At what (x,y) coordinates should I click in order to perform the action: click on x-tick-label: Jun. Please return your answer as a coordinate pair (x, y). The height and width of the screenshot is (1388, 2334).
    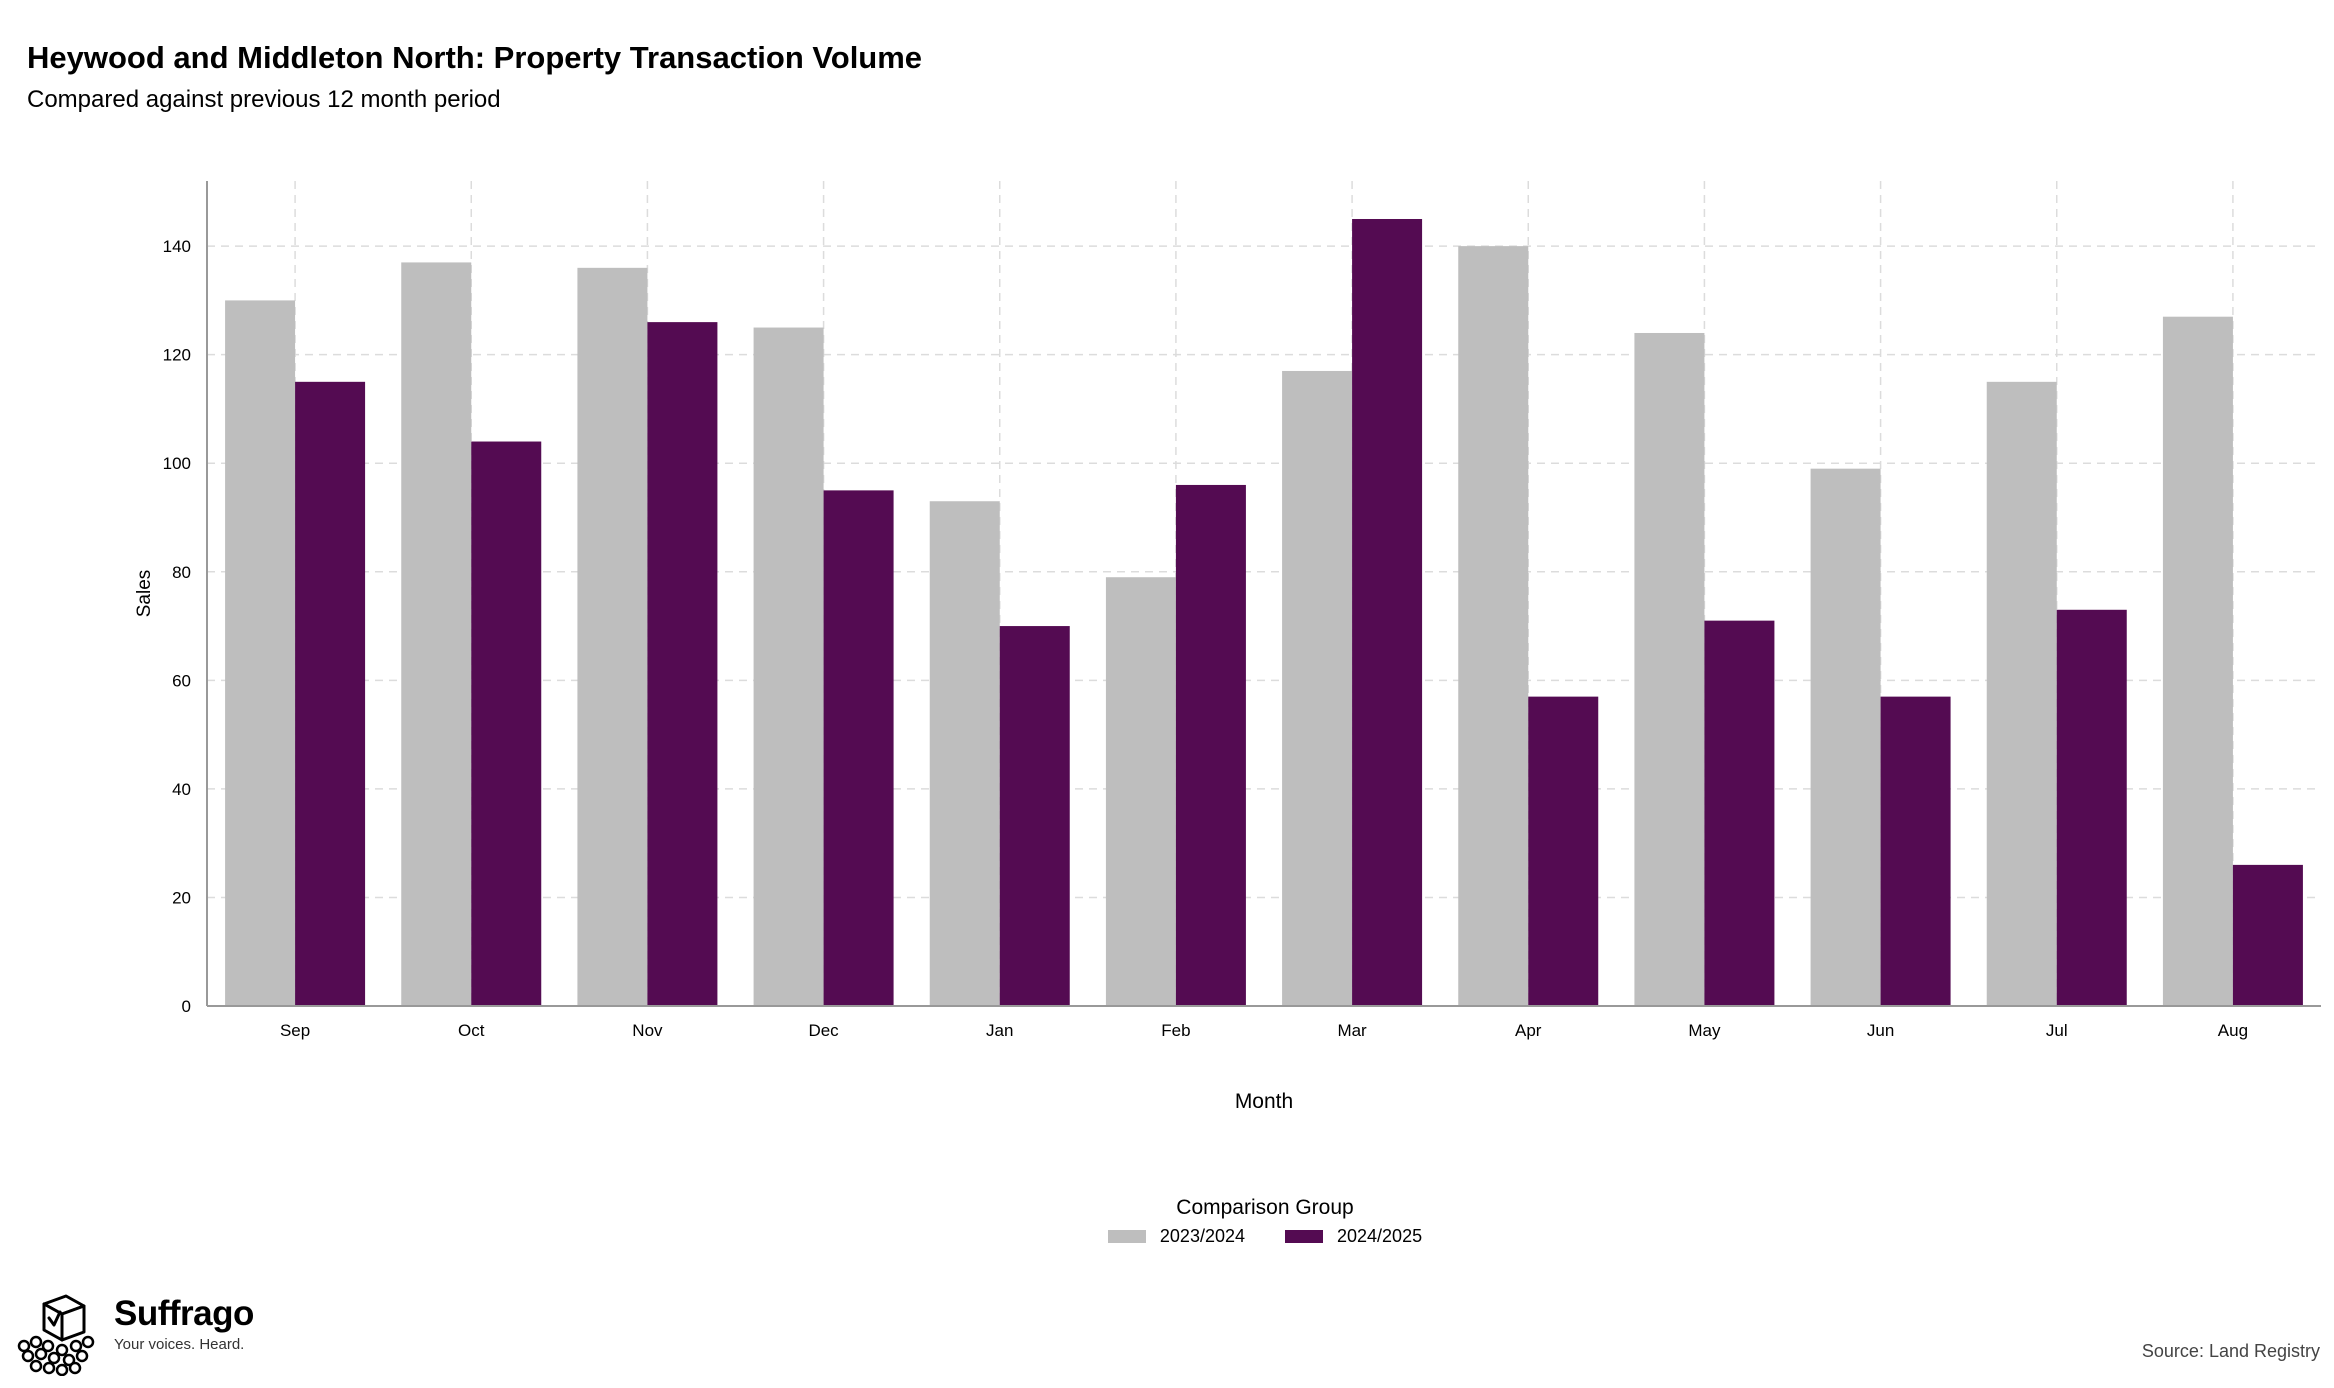
    Looking at the image, I should click on (1880, 1030).